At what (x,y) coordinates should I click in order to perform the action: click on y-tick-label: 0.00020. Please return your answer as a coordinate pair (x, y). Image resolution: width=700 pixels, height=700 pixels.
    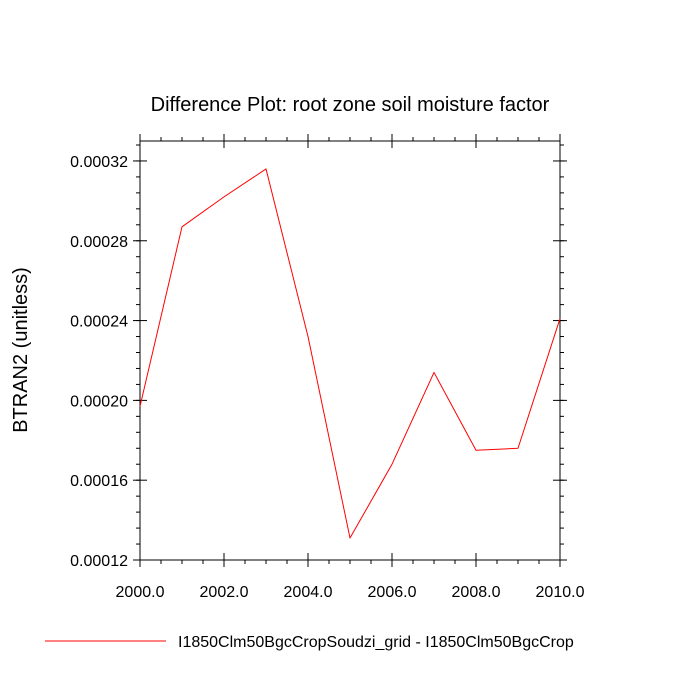
    Looking at the image, I should click on (99, 401).